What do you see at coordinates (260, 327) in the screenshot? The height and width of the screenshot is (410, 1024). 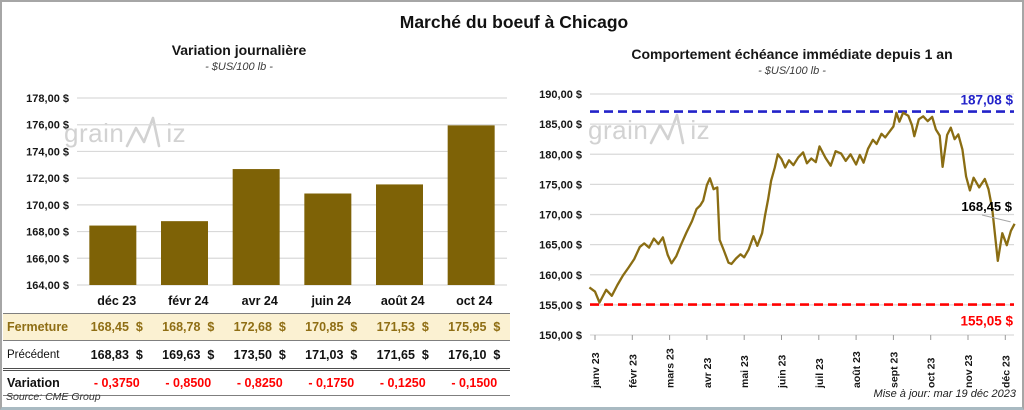 I see `value-cell: 172,68 $` at bounding box center [260, 327].